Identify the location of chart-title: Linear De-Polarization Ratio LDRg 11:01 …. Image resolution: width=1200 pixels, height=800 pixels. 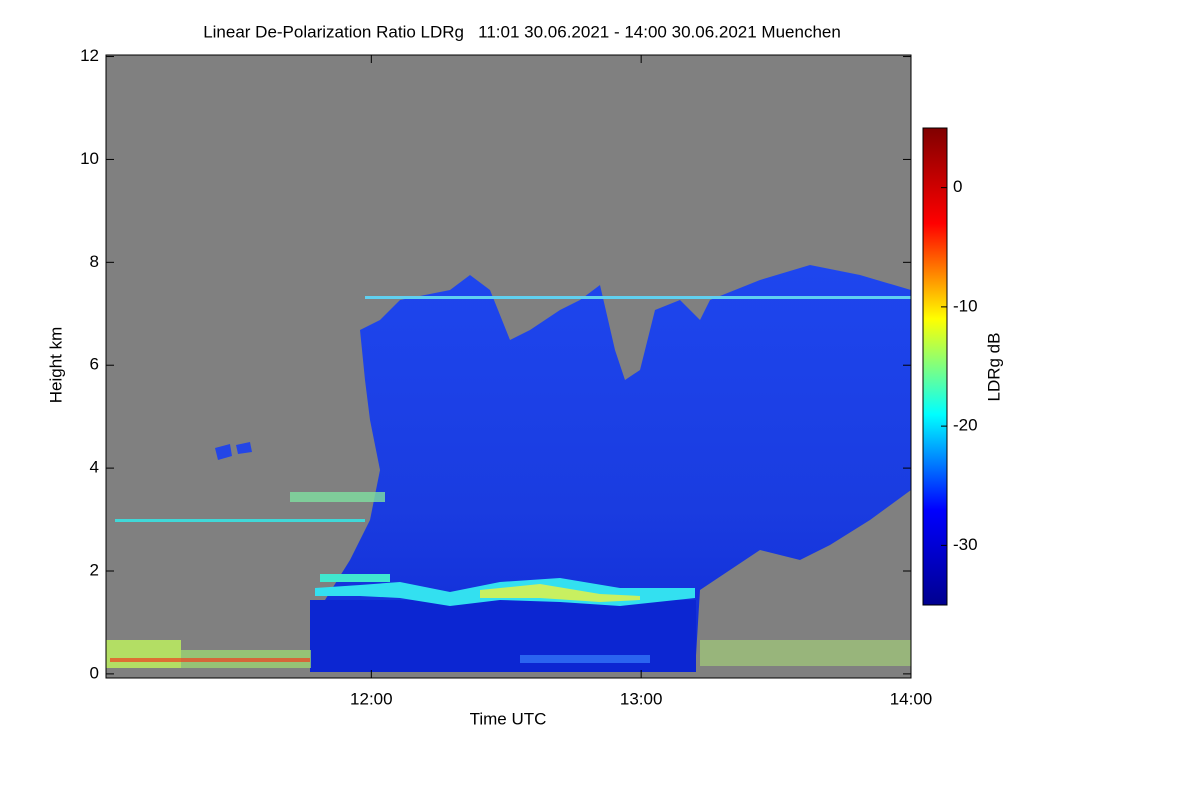
(522, 31).